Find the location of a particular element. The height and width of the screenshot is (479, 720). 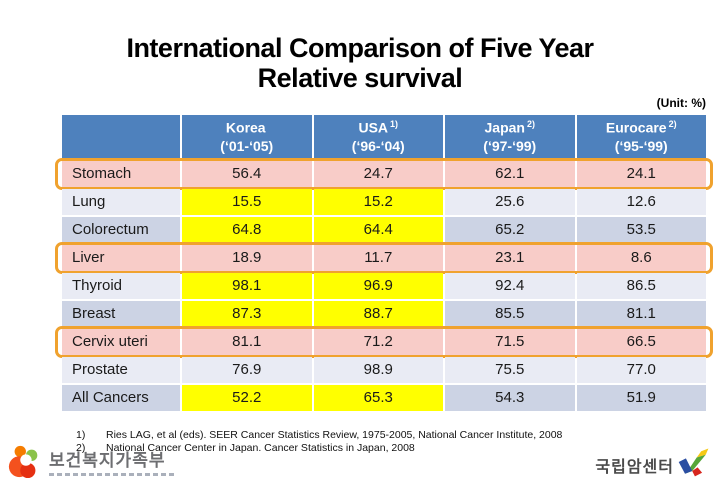

table-row-thyroid: Thyroid 98.1 96.9 92.4 86.5 is located at coordinates (384, 286).